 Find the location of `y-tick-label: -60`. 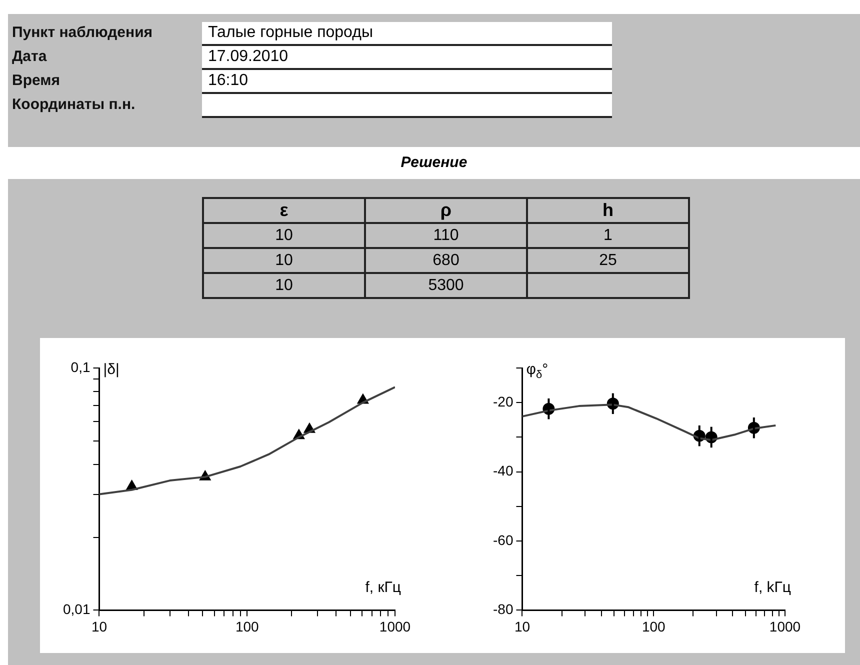

y-tick-label: -60 is located at coordinates (503, 540).